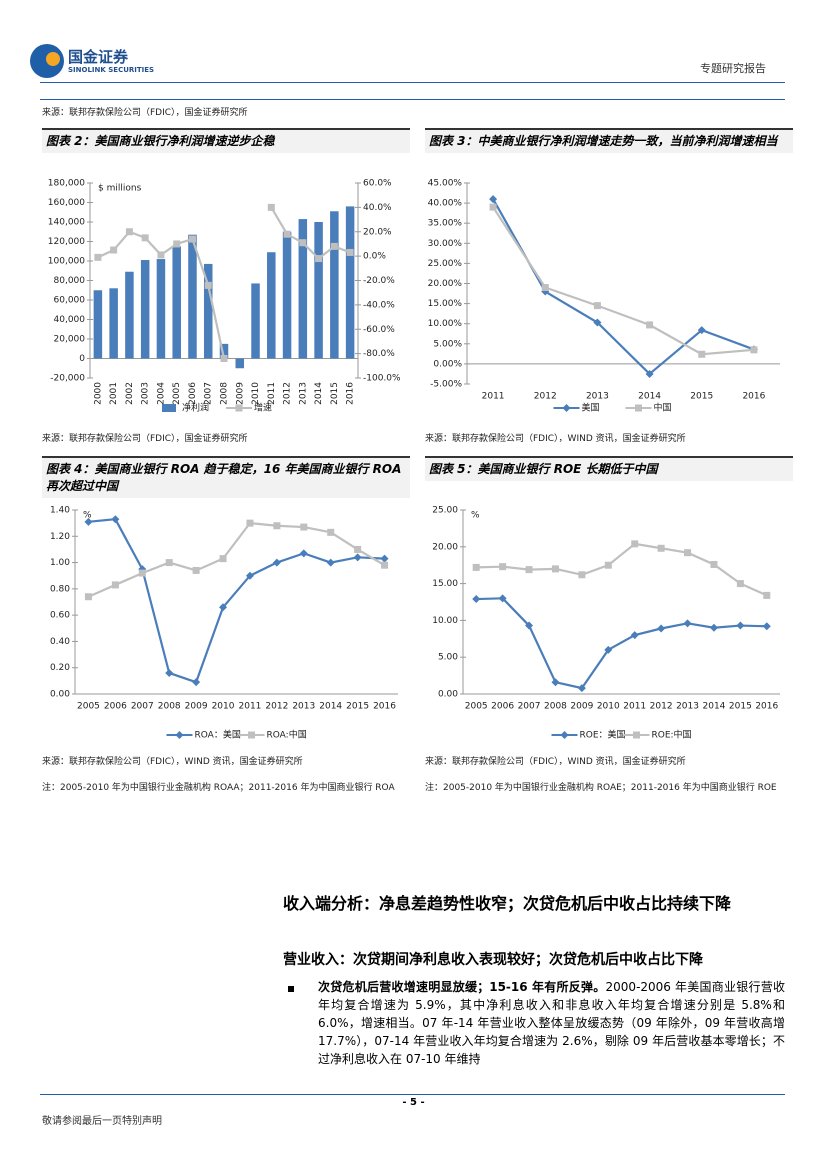 This screenshot has width=827, height=1170. Describe the element at coordinates (379, 281) in the screenshot. I see `y-tick-label: -20.0%` at that location.